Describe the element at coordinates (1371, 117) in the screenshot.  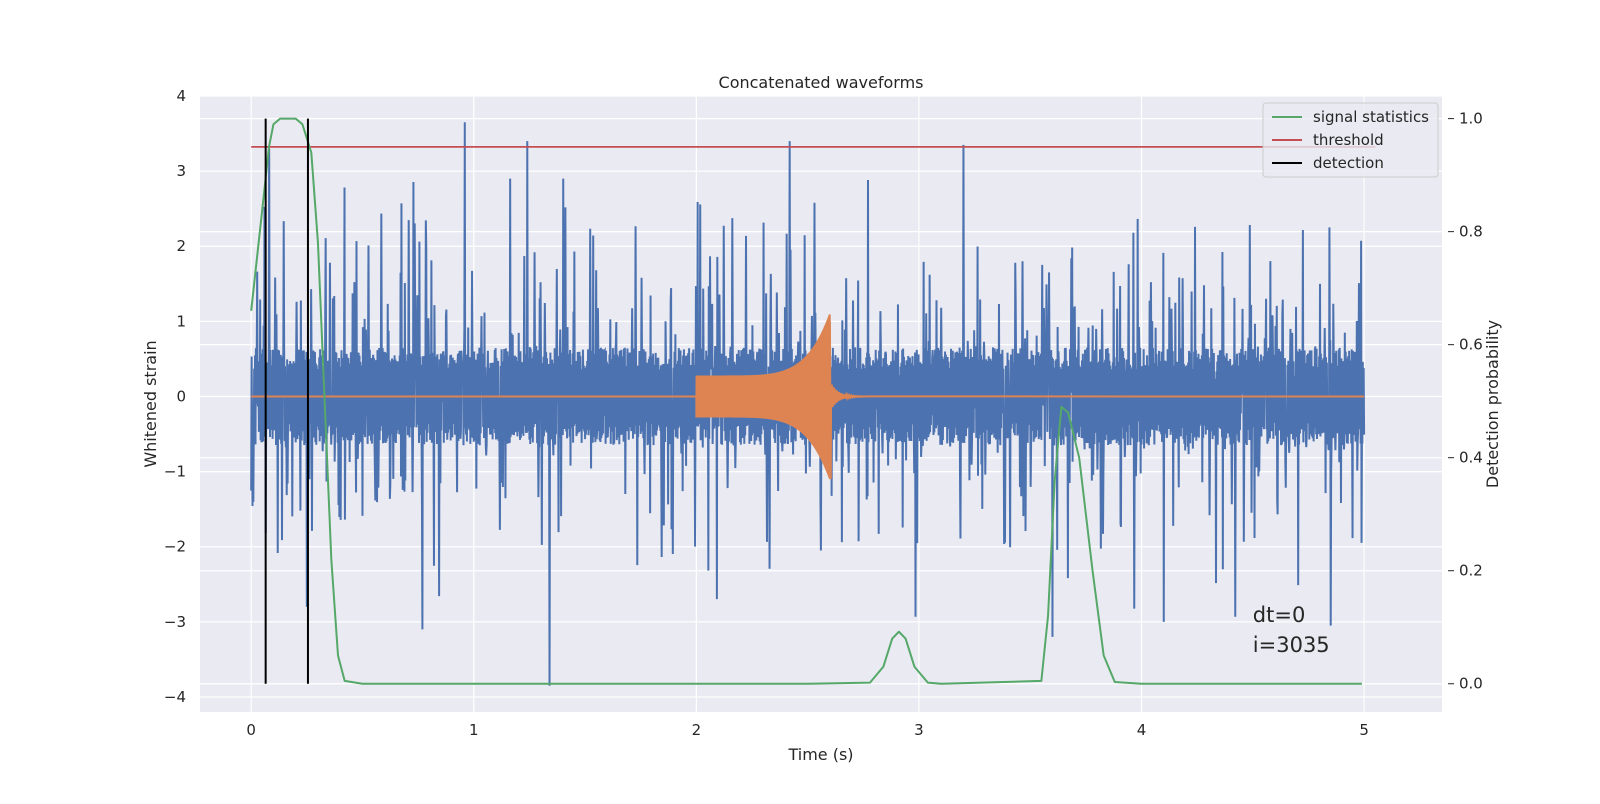
I see `legend-label-signal-statistics: signal statistics` at that location.